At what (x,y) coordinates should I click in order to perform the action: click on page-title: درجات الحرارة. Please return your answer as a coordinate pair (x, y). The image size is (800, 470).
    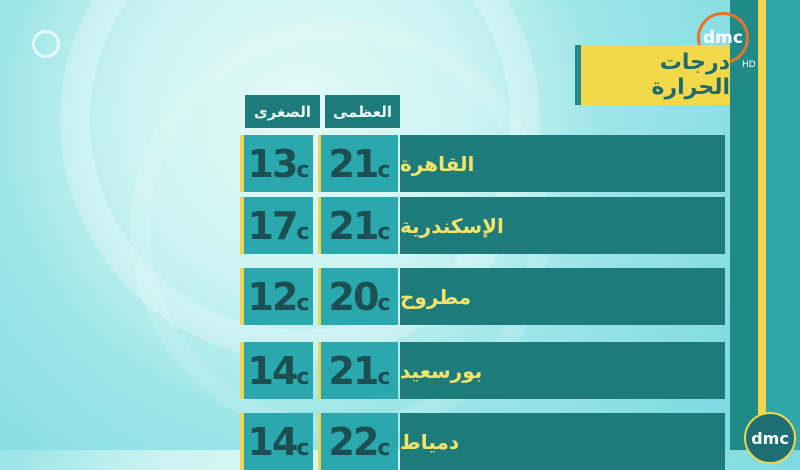
    Looking at the image, I should click on (652, 75).